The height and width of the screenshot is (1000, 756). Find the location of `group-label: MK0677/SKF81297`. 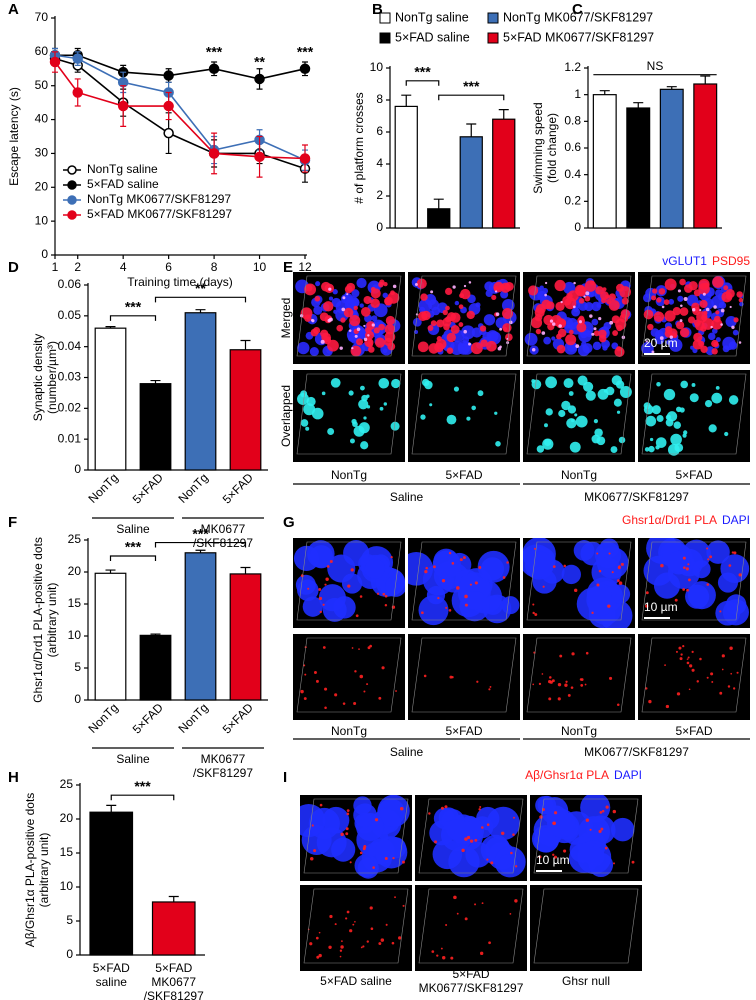

group-label: MK0677/SKF81297 is located at coordinates (636, 497).